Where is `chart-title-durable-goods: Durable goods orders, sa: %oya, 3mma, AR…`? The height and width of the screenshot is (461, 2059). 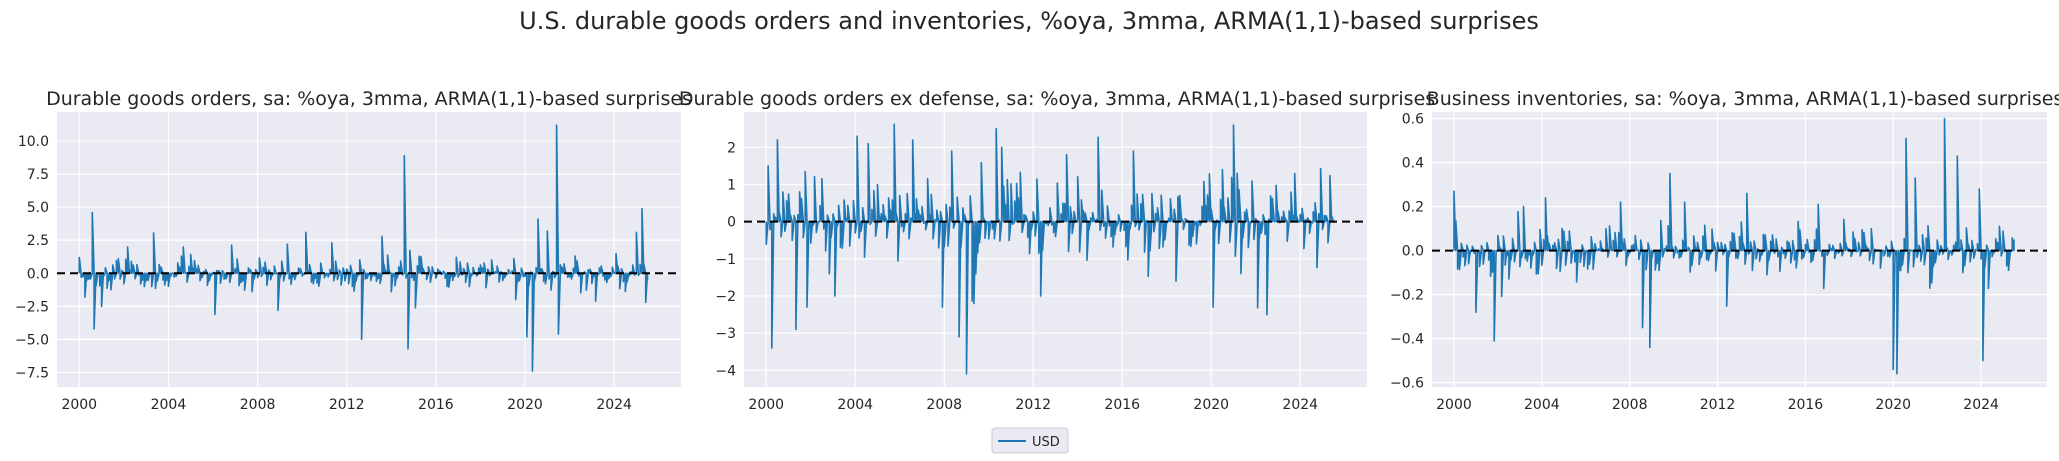 chart-title-durable-goods: Durable goods orders, sa: %oya, 3mma, AR… is located at coordinates (369, 99).